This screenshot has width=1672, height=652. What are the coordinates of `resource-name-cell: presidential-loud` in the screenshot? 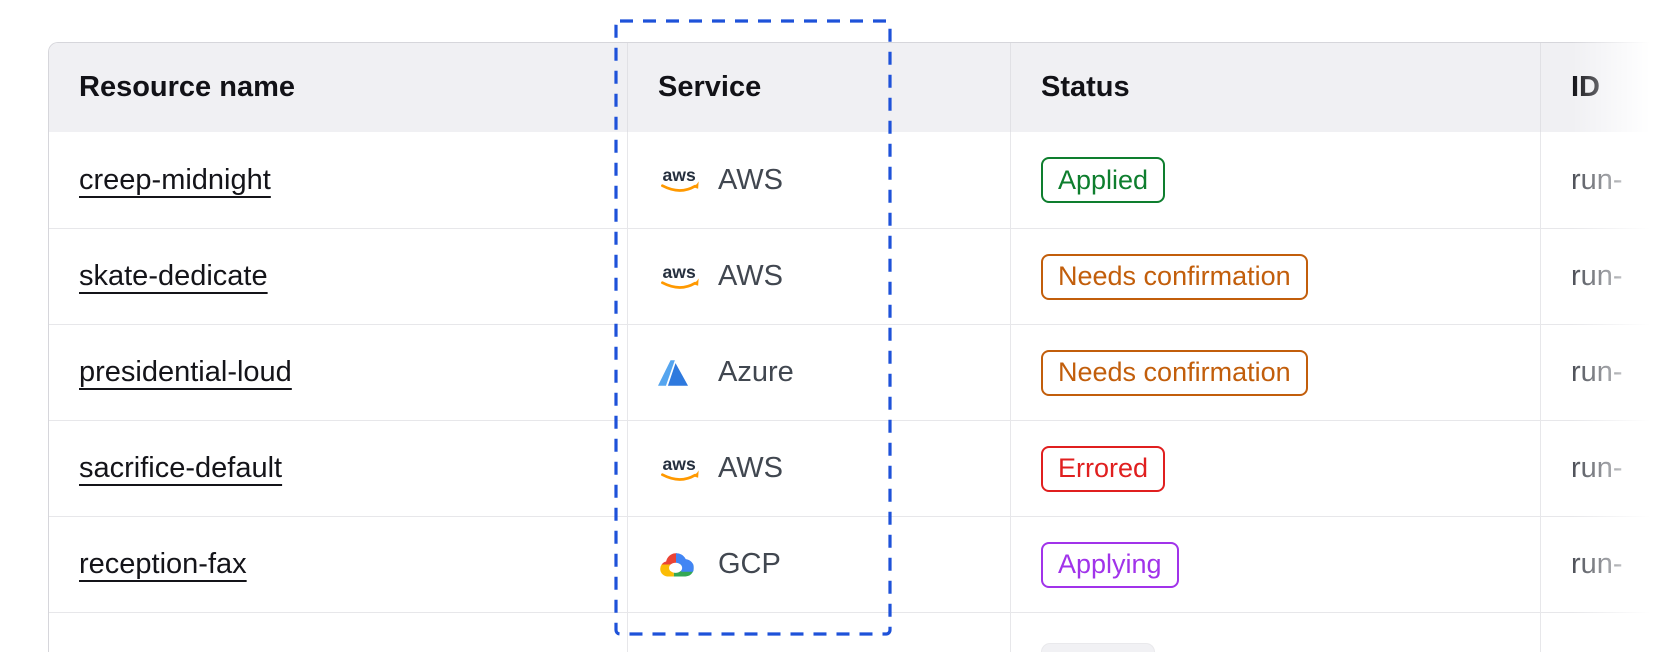 It's located at (338, 372).